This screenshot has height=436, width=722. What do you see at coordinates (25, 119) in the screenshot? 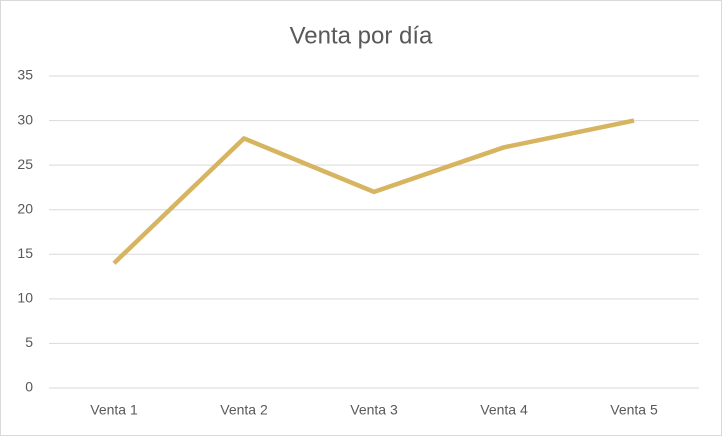
I see `y-tick-label: 30` at bounding box center [25, 119].